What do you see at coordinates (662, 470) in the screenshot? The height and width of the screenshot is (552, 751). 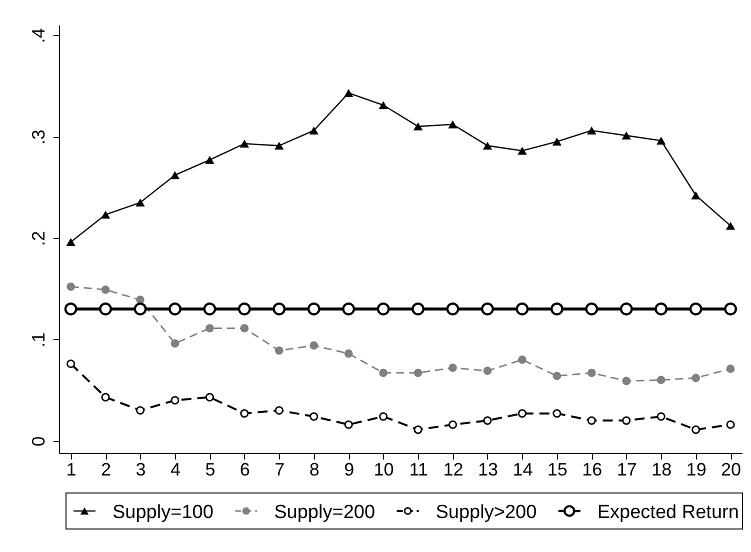 I see `x-tick-label: 18` at bounding box center [662, 470].